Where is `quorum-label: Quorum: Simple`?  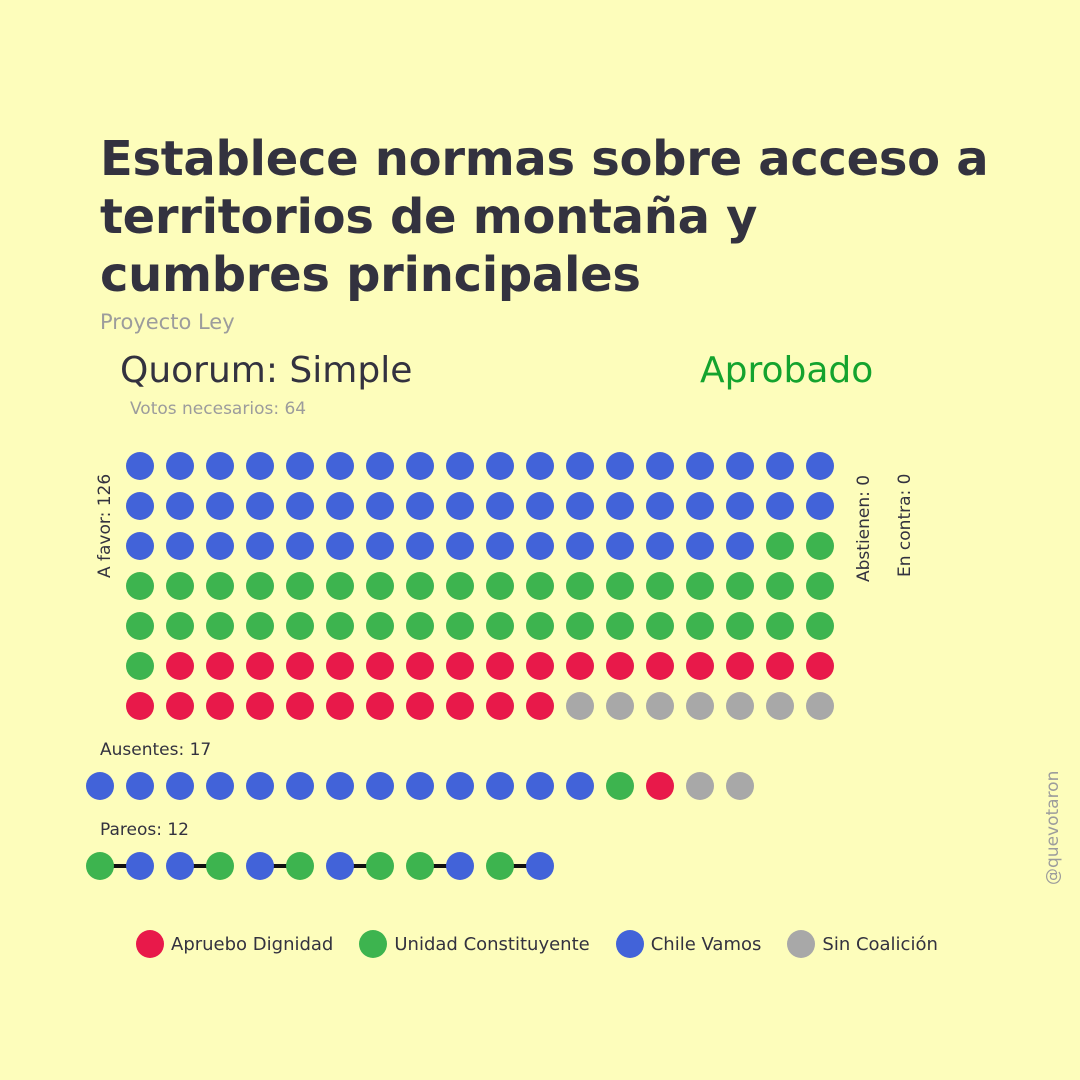
quorum-label: Quorum: Simple is located at coordinates (266, 370).